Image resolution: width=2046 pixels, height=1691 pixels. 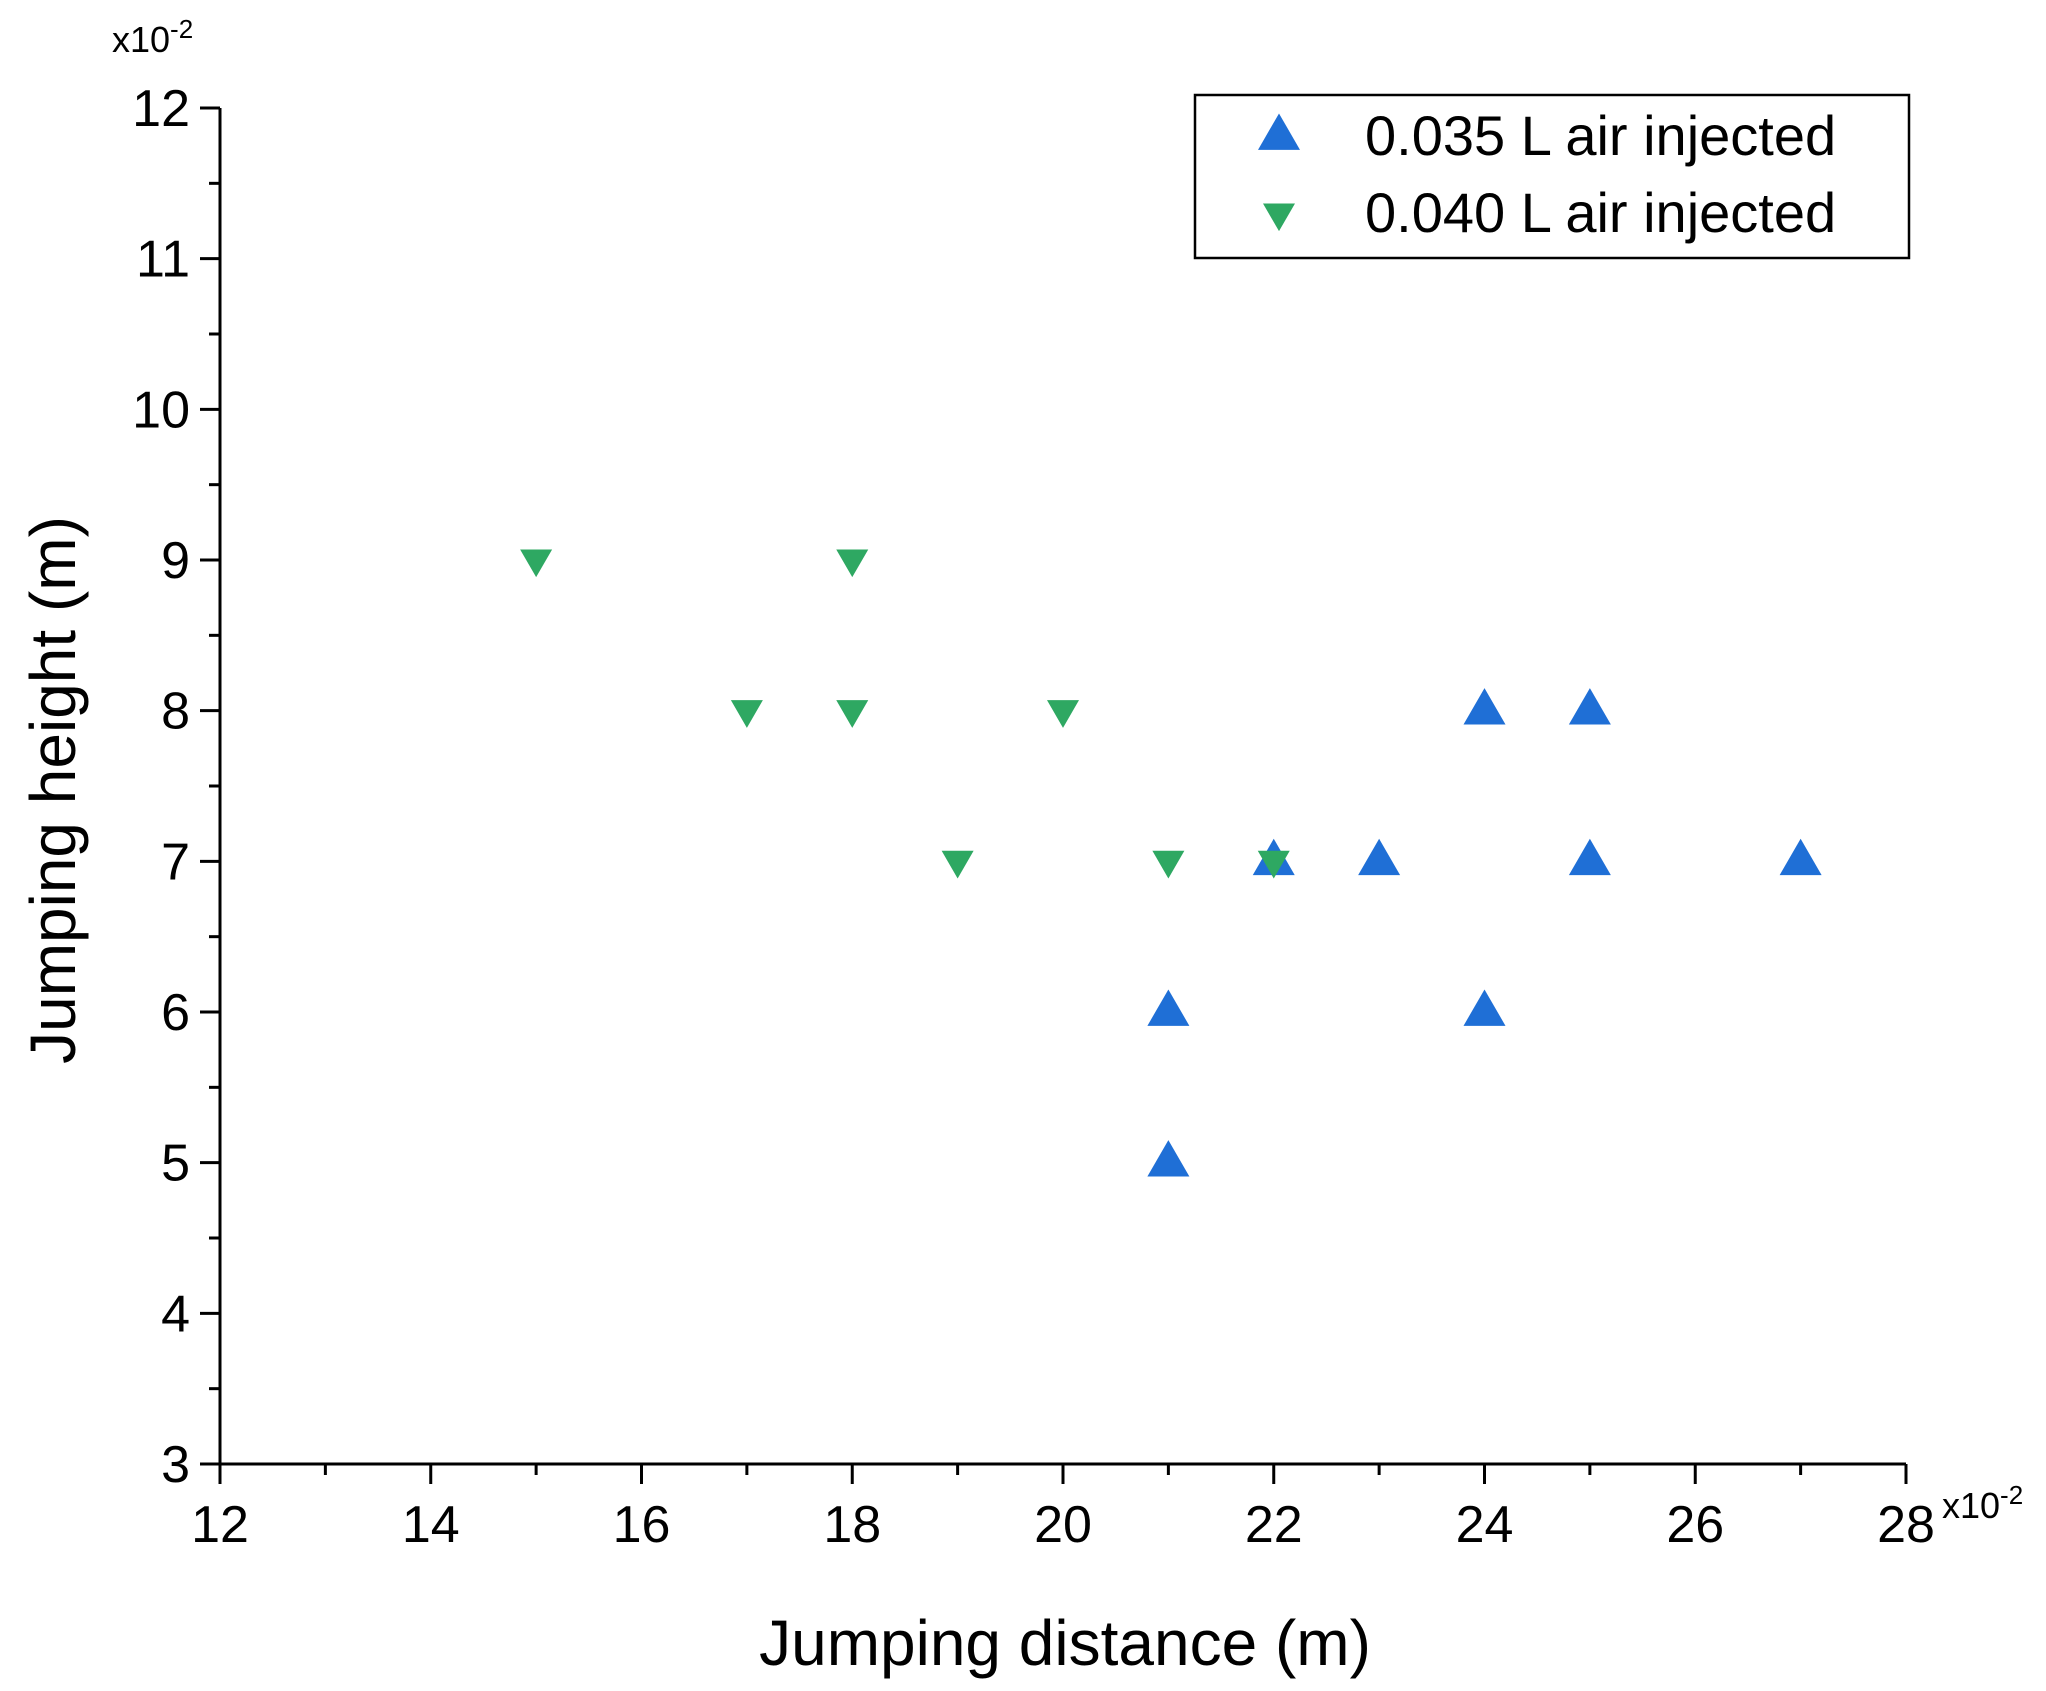 I want to click on legend-label-series-2: 0.040 L air injected, so click(x=1600, y=212).